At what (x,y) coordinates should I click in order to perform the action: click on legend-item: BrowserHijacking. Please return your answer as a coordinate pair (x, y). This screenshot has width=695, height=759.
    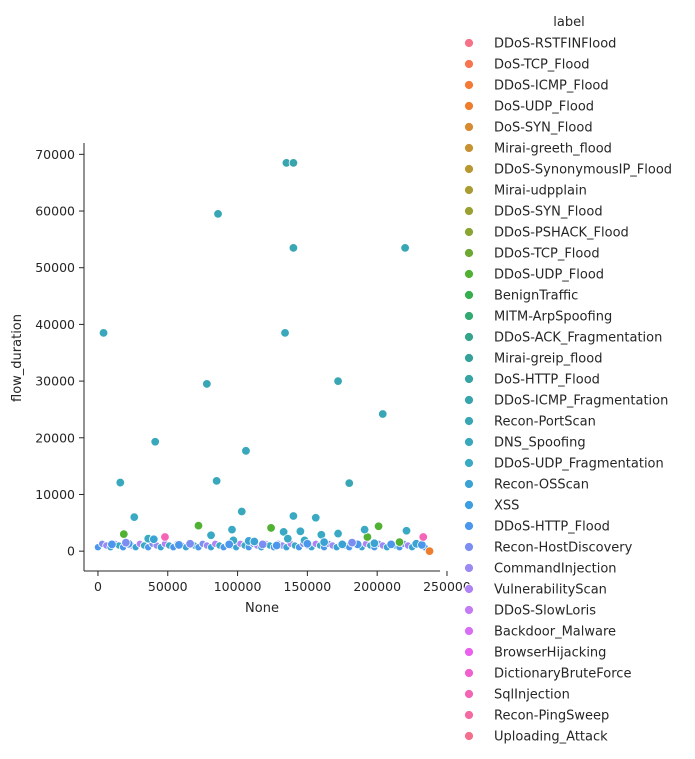
    Looking at the image, I should click on (535, 653).